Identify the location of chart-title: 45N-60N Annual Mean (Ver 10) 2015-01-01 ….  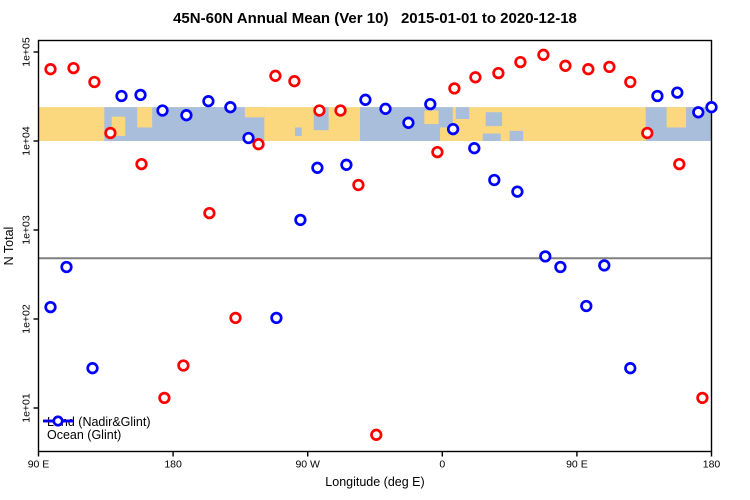
(375, 18).